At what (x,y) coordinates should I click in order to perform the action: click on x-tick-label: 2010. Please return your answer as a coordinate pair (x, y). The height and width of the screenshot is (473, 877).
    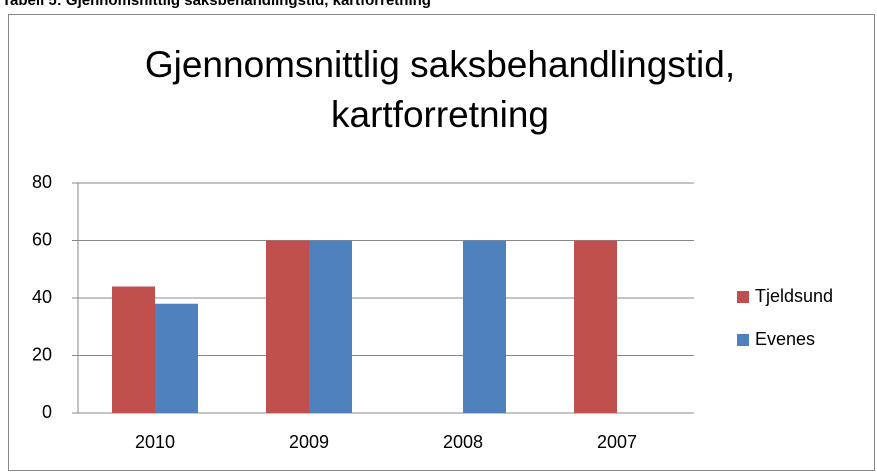
    Looking at the image, I should click on (155, 442).